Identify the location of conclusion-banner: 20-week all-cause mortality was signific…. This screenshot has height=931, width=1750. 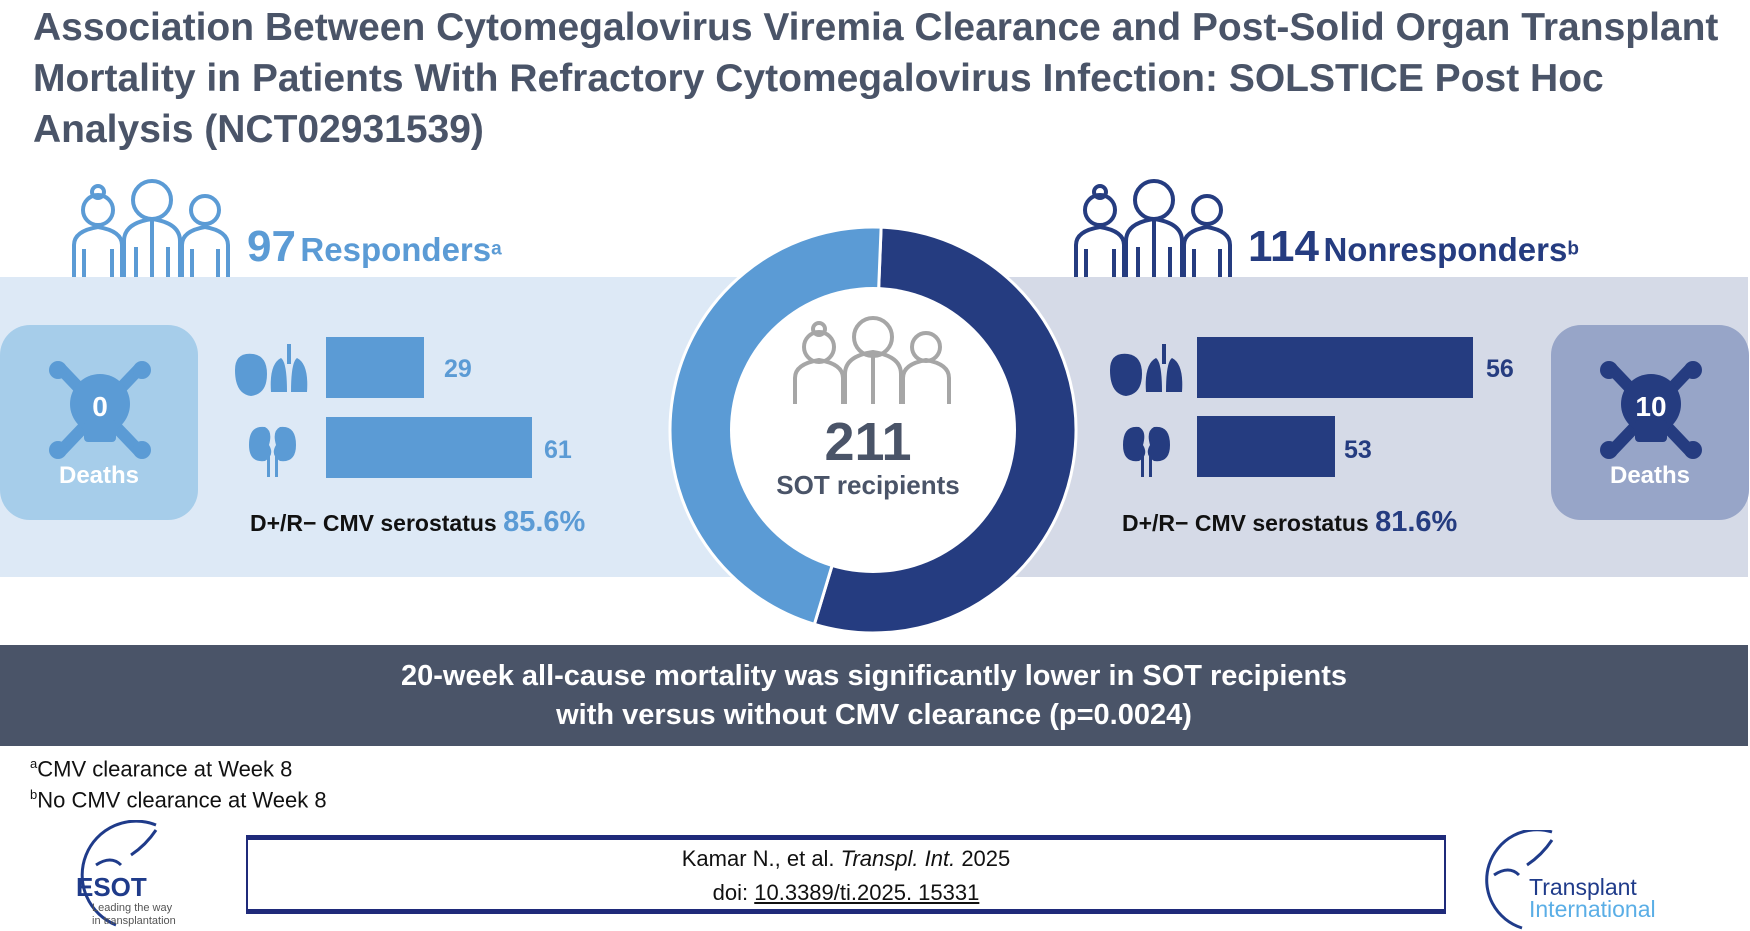
(874, 695).